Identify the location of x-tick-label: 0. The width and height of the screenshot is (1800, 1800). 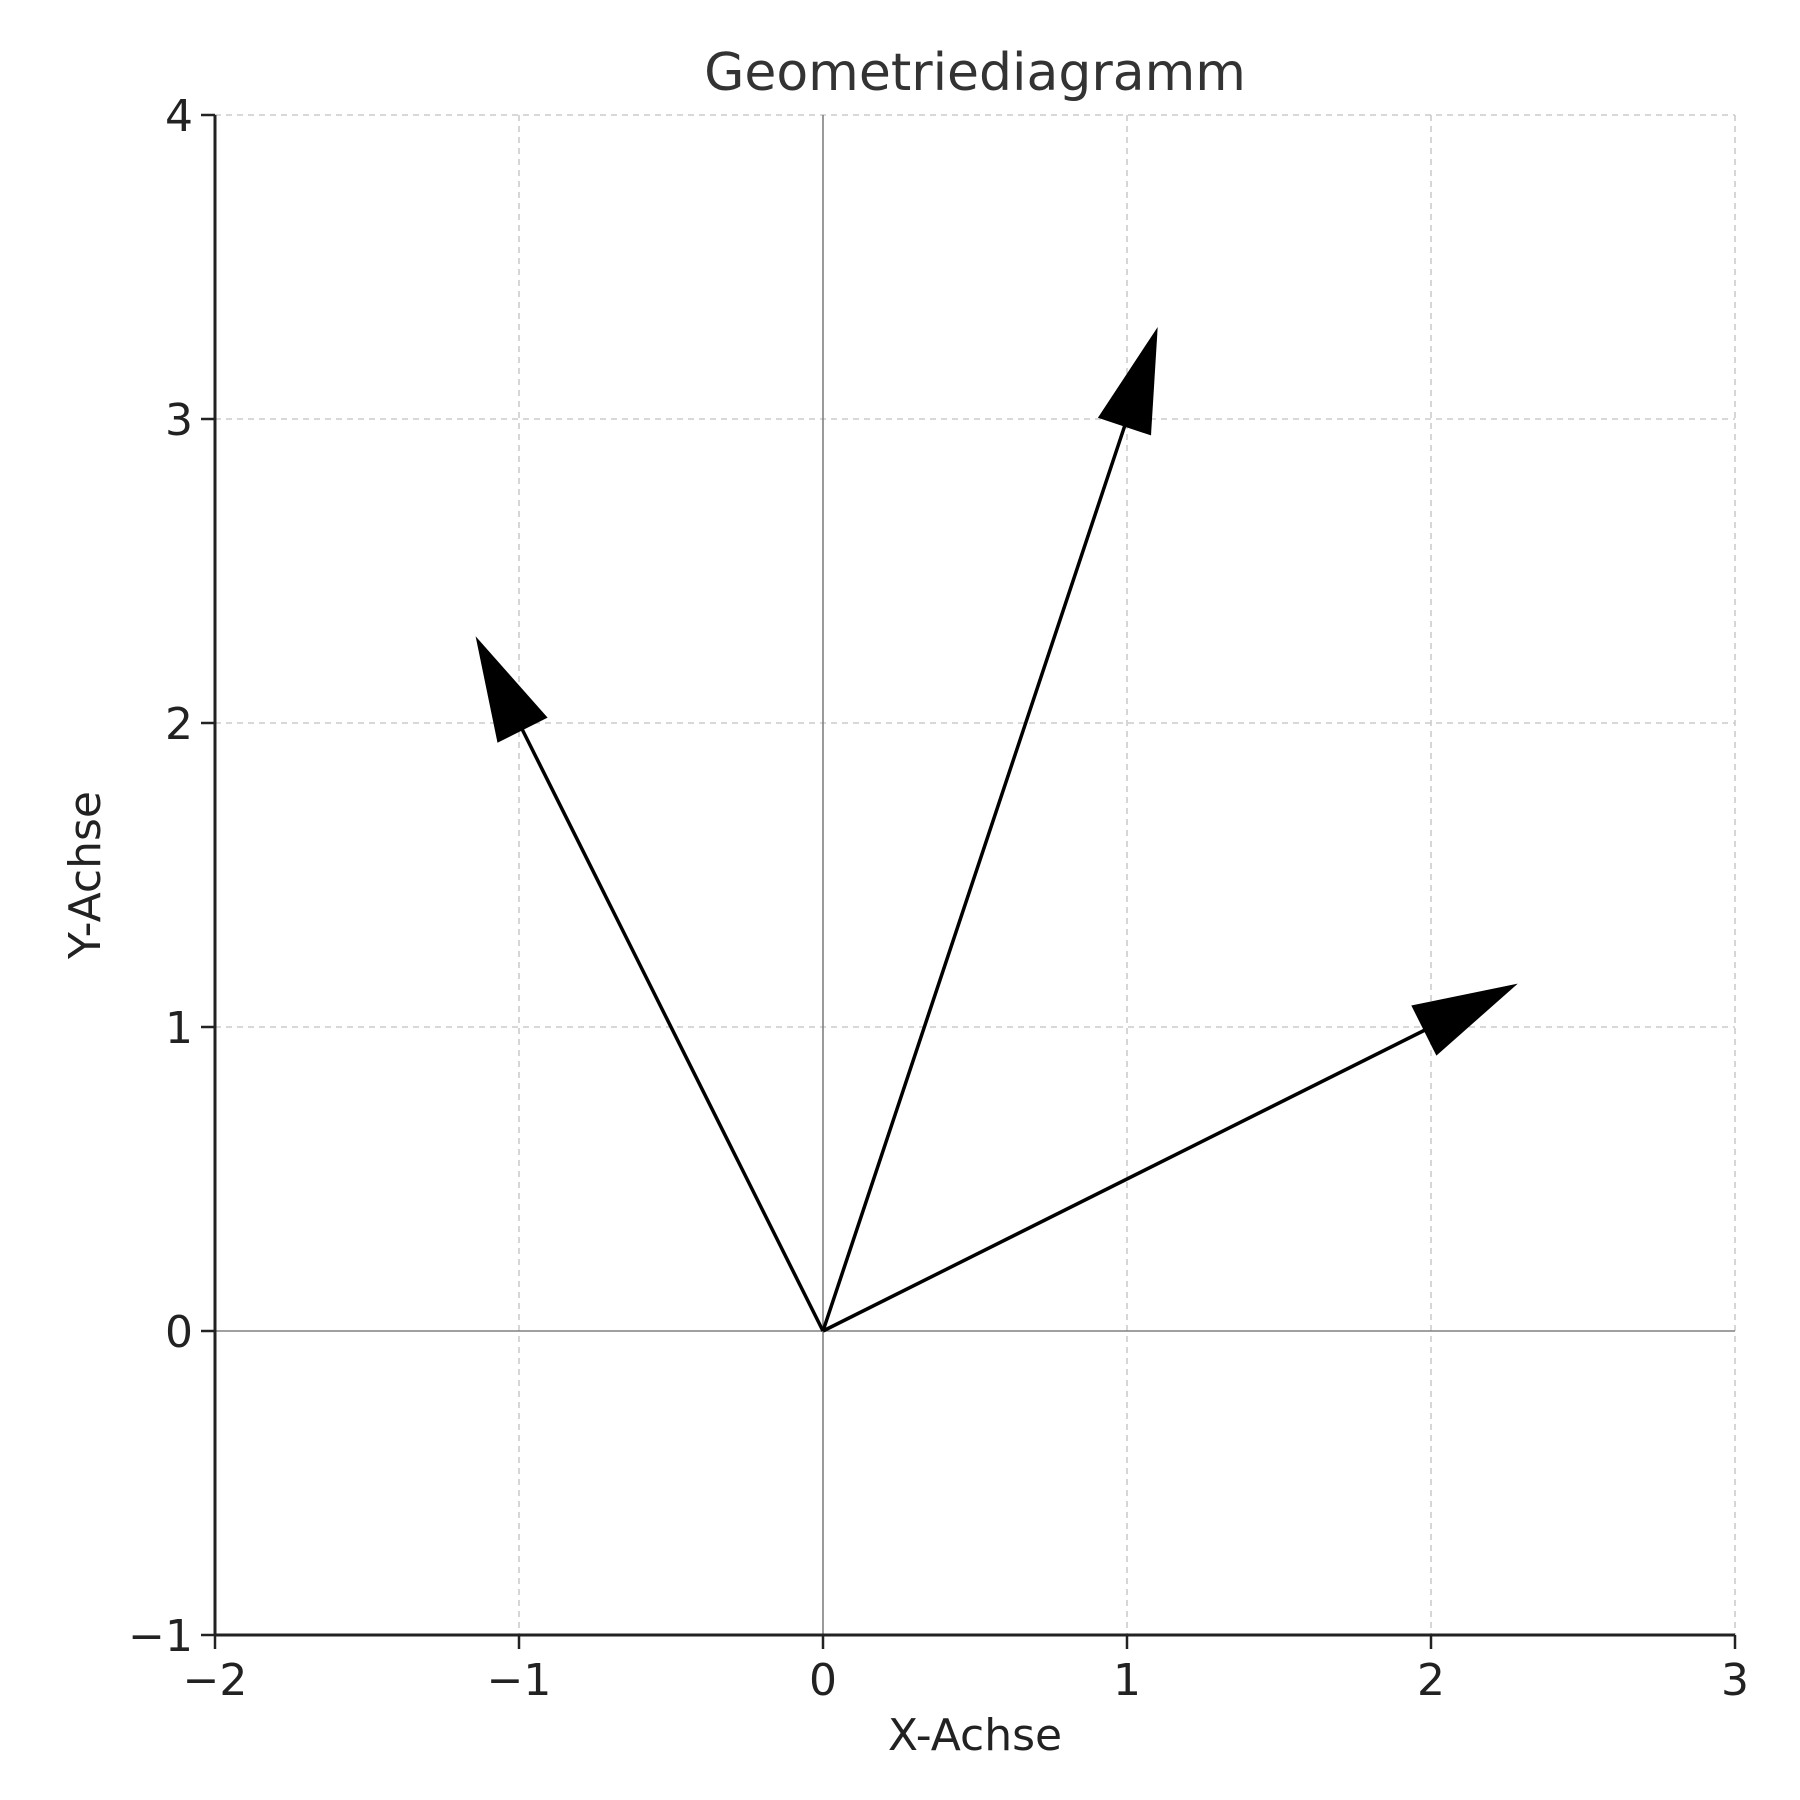
(823, 1680).